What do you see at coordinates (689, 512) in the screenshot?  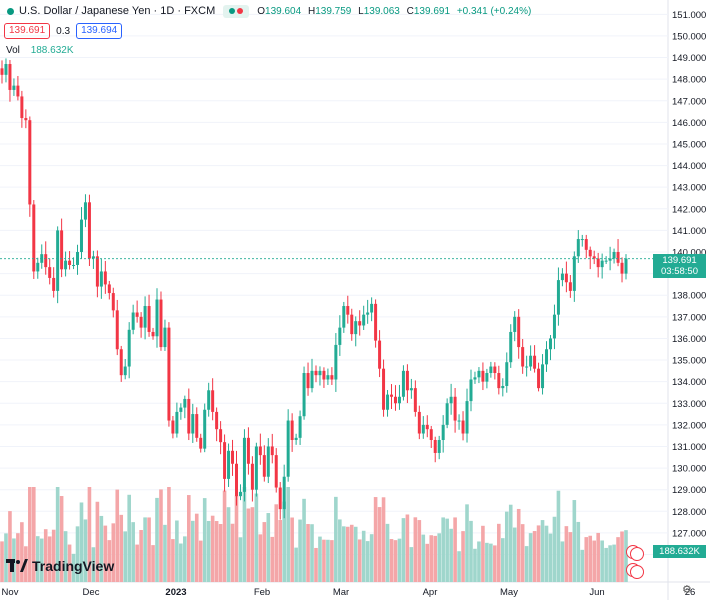 I see `price-tick-label: 128.000` at bounding box center [689, 512].